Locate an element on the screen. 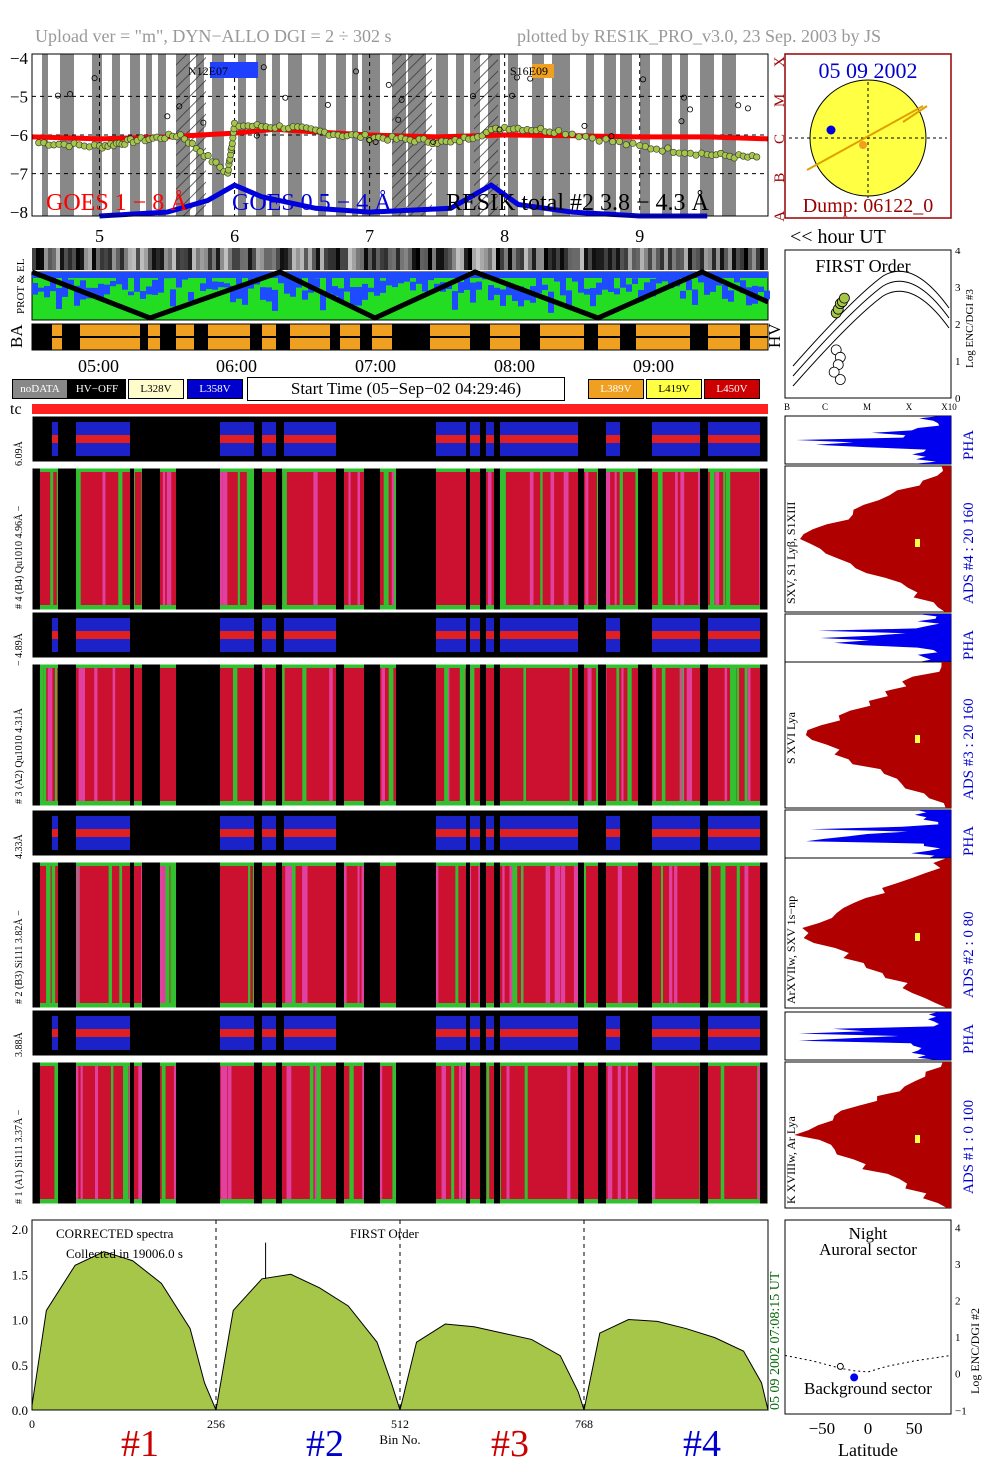 This screenshot has width=1004, height=1477. ch3-pha-tag: PHA is located at coordinates (969, 645).